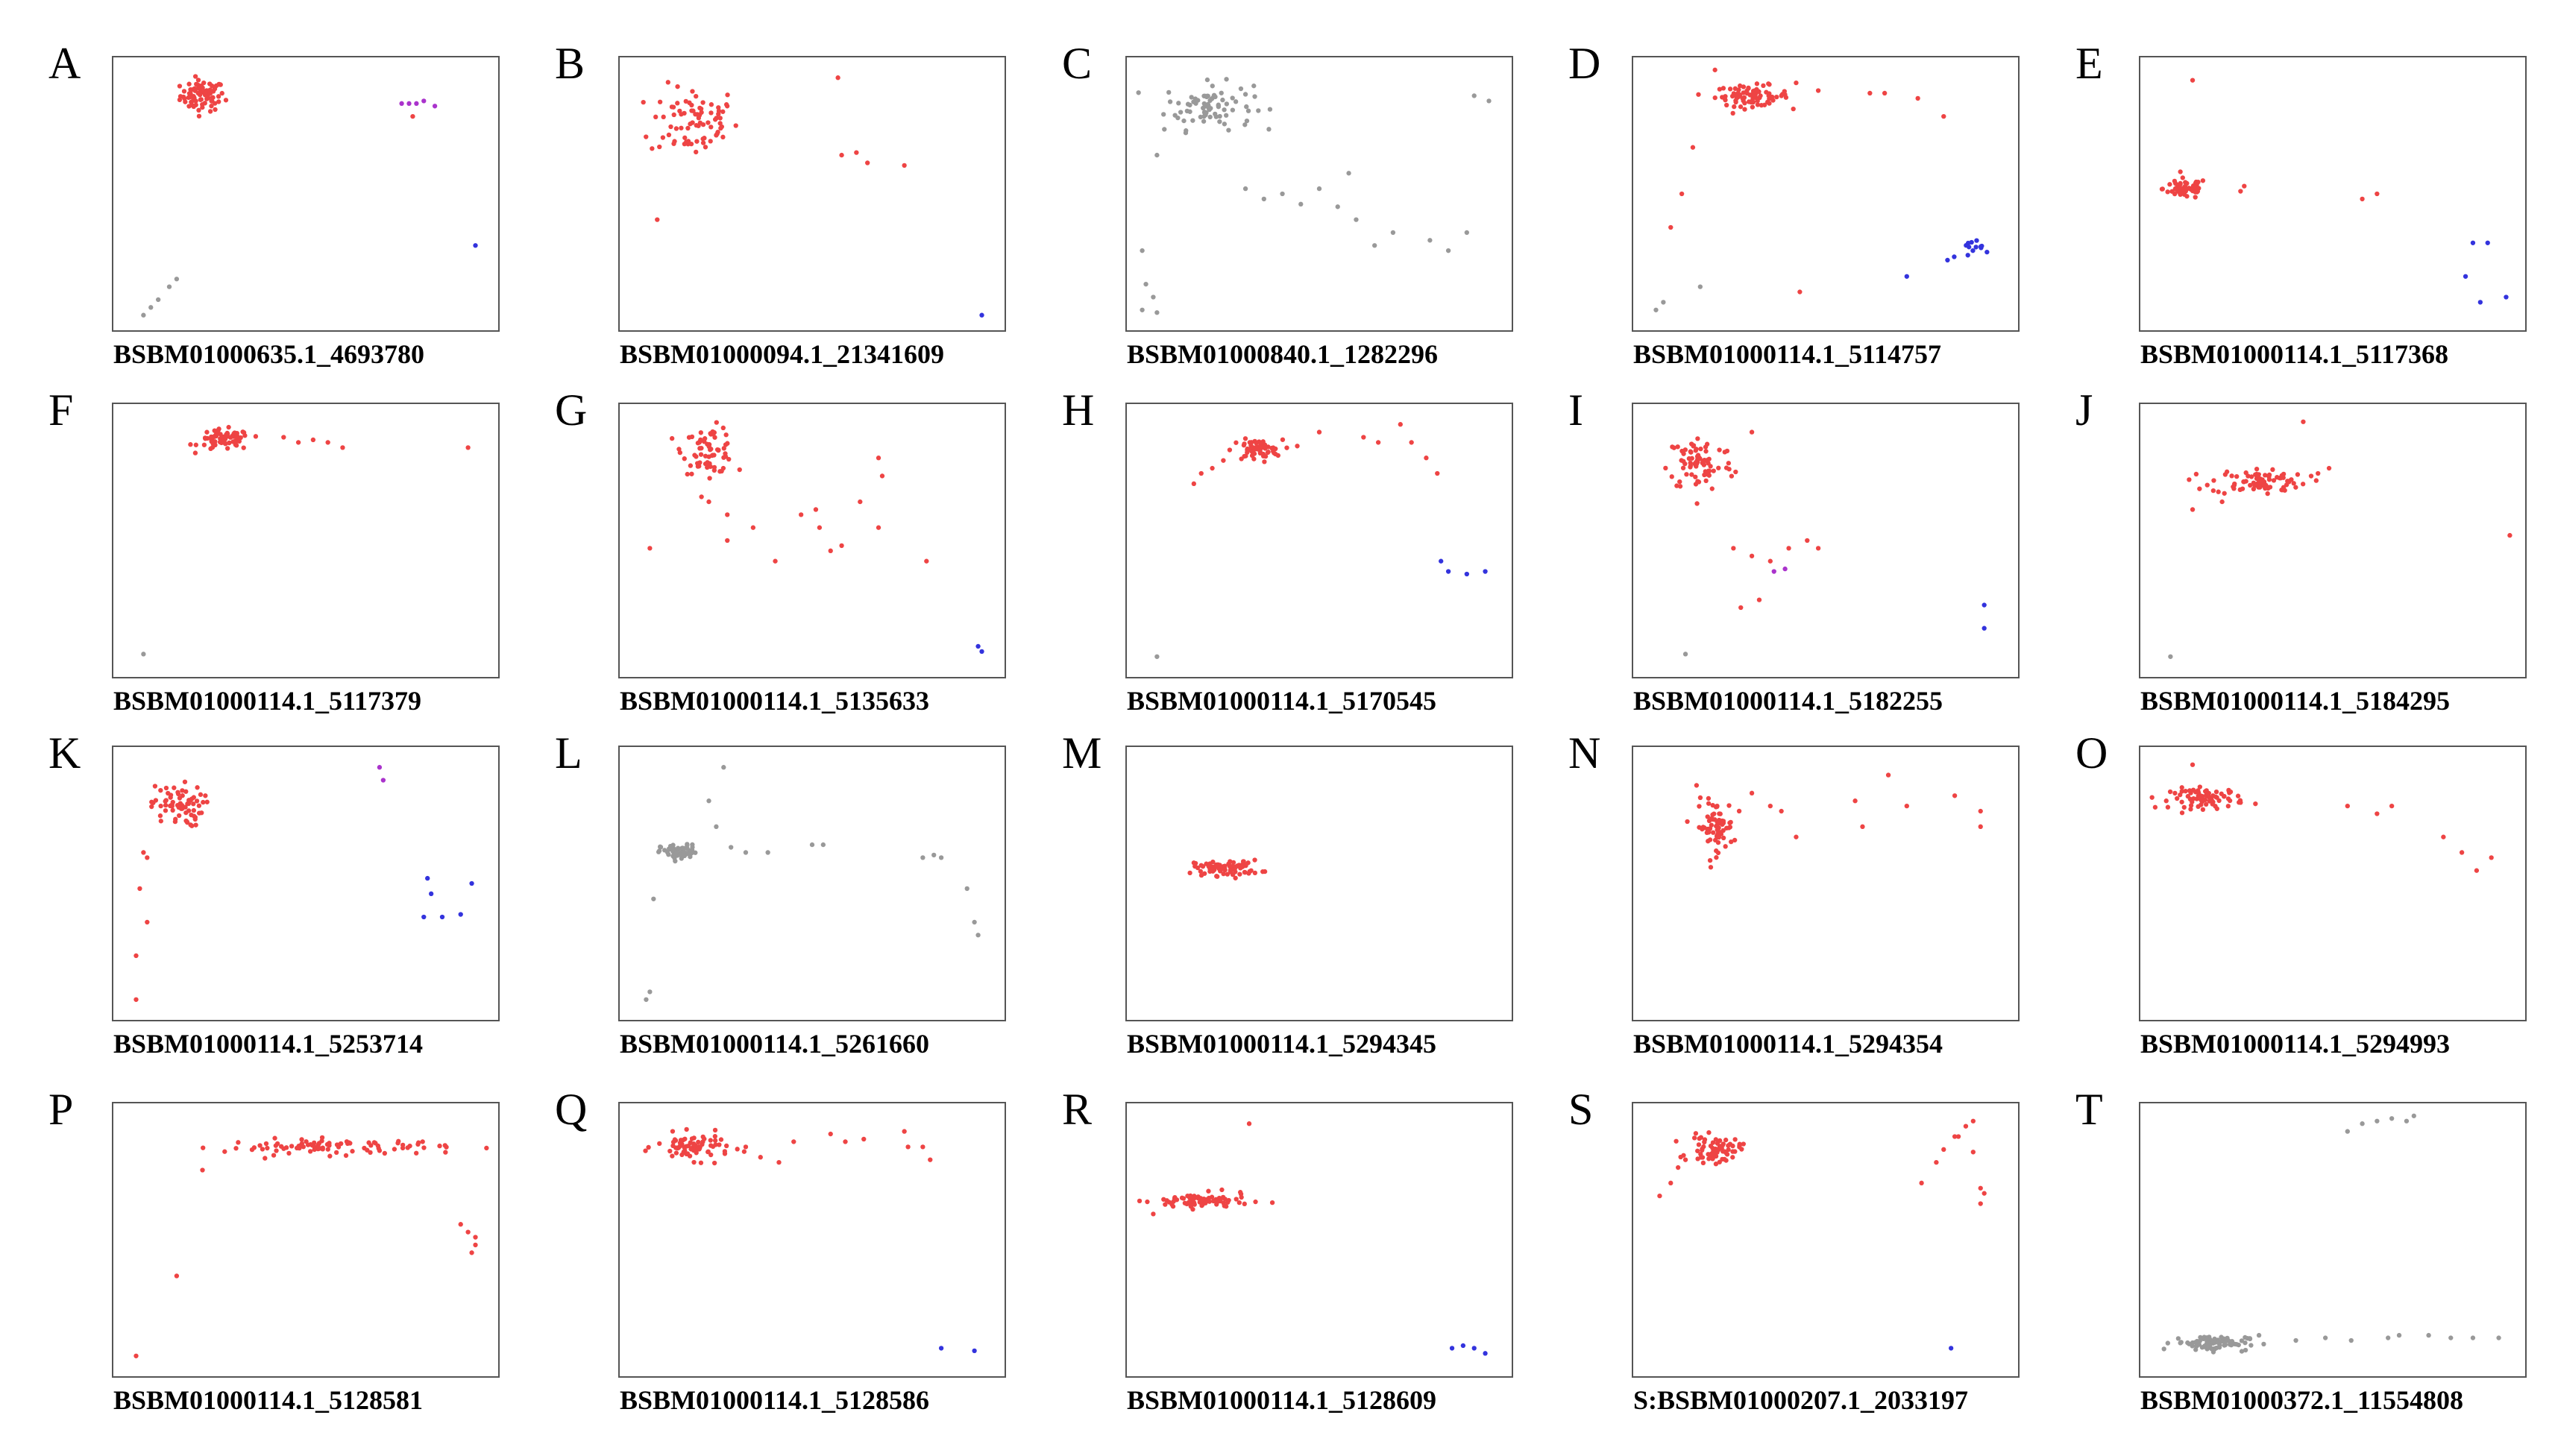 This screenshot has height=1456, width=2555. I want to click on panel-letter: T, so click(2089, 1109).